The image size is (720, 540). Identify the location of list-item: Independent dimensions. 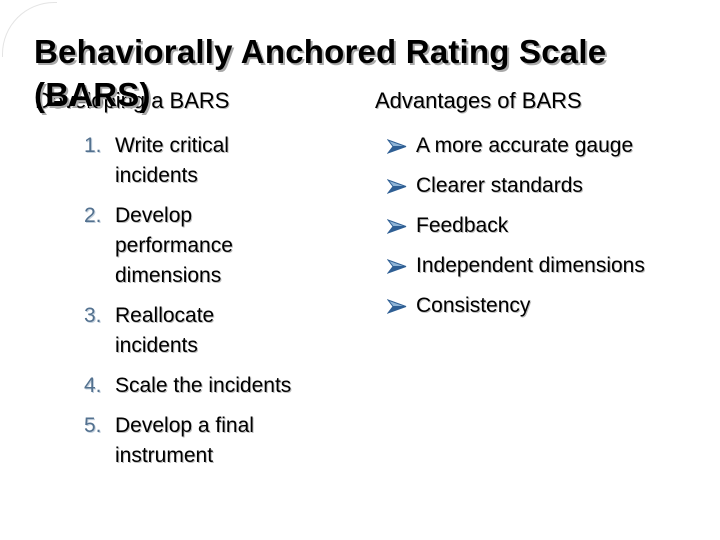
(515, 266).